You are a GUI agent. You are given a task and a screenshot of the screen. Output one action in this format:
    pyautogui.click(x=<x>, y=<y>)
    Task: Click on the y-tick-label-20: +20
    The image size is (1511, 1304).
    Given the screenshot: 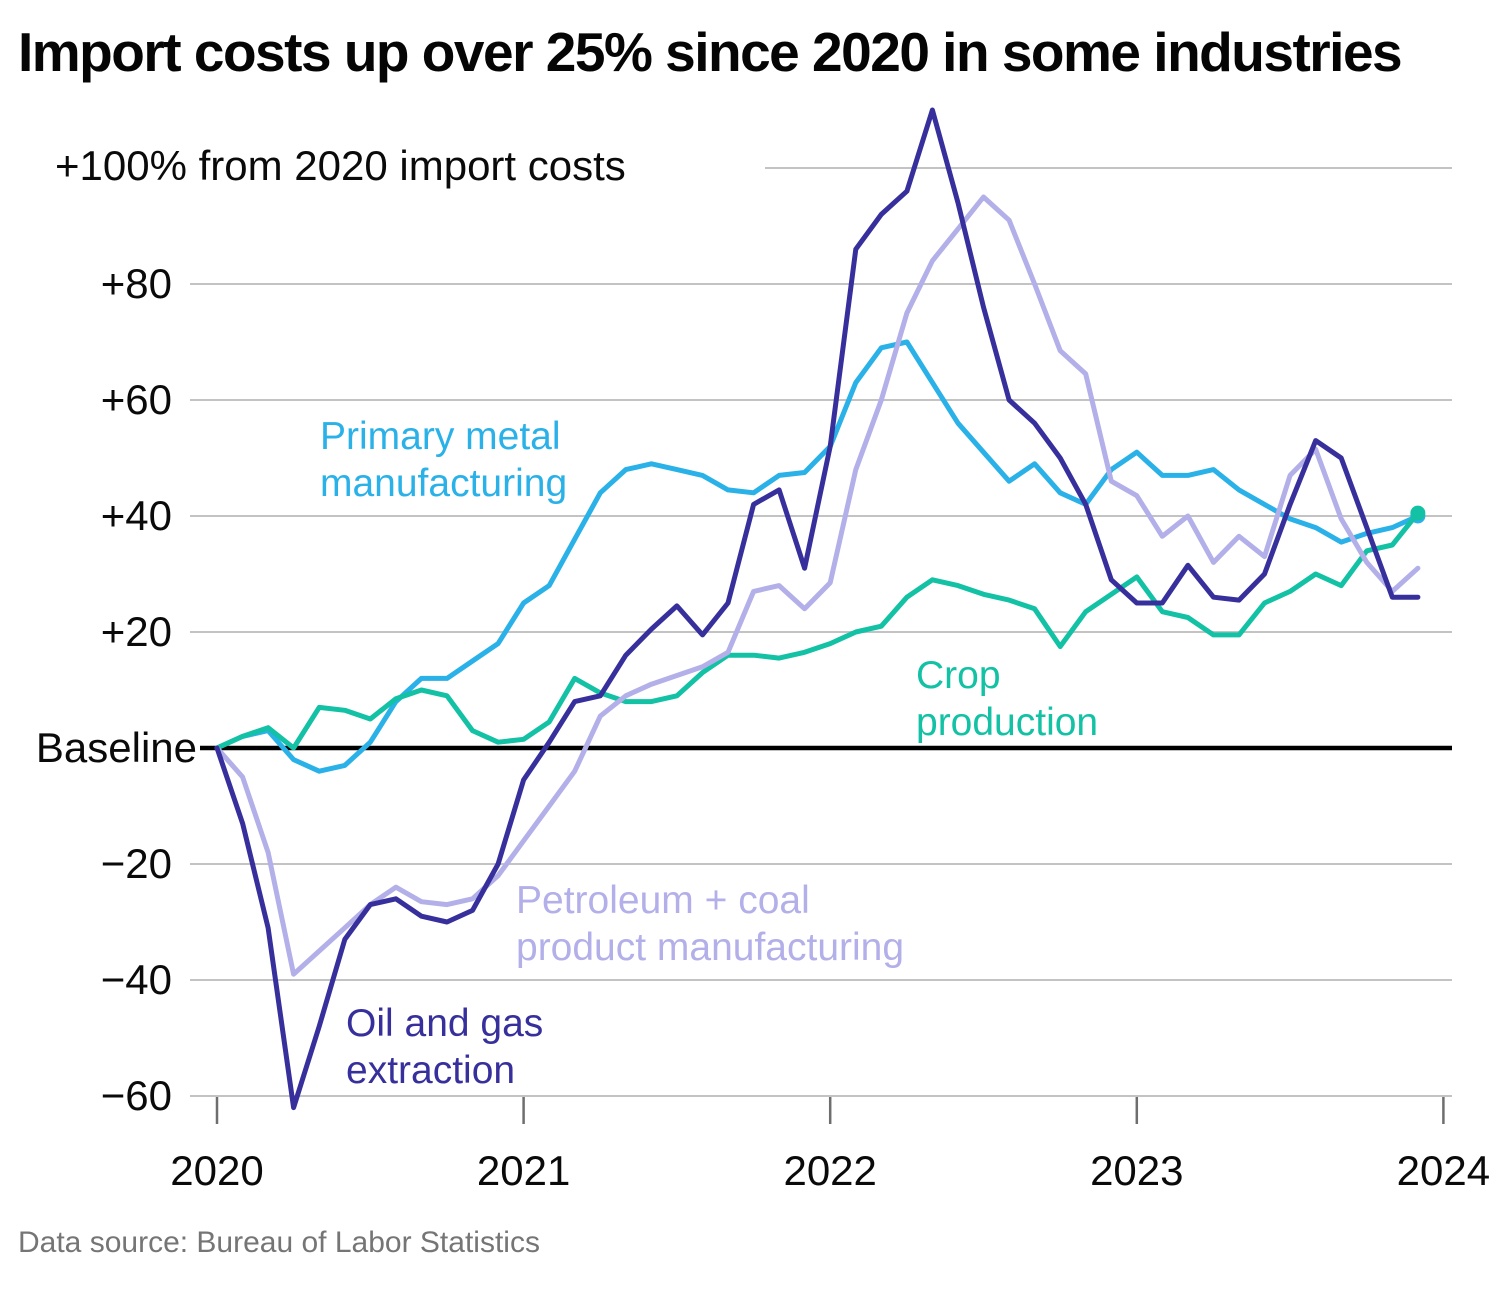 What is the action you would take?
    pyautogui.click(x=136, y=631)
    